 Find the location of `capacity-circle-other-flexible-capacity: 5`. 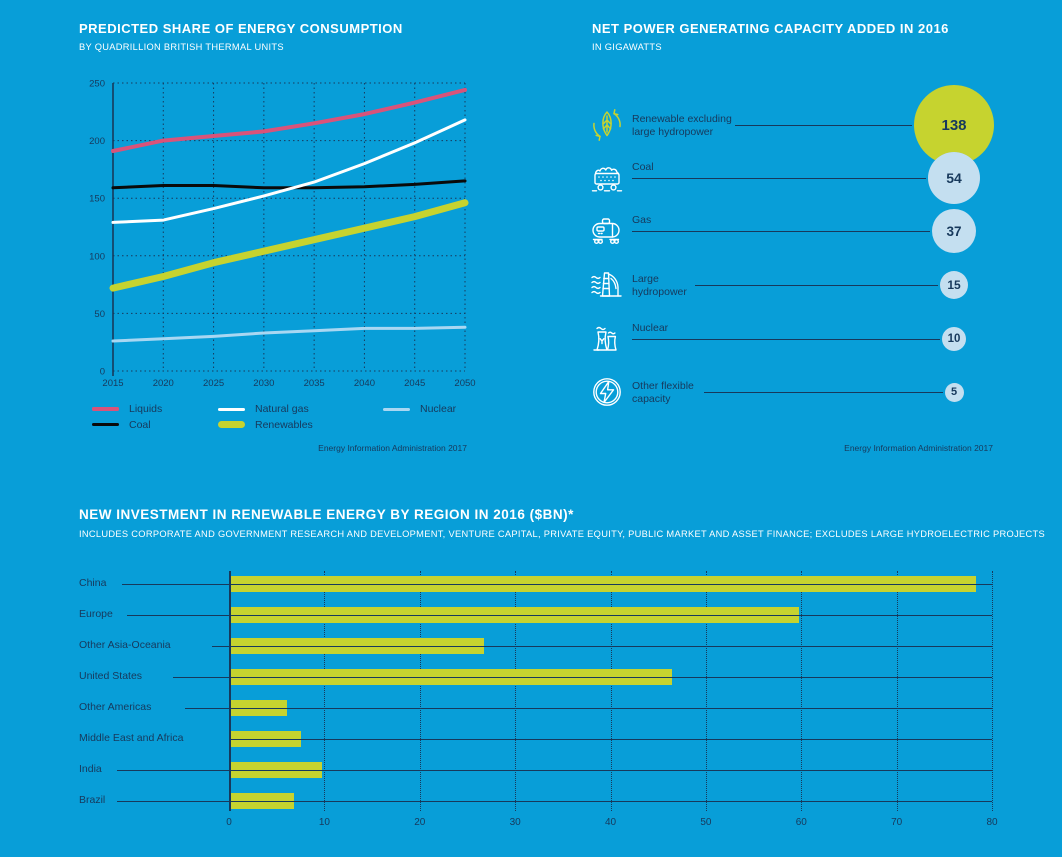

capacity-circle-other-flexible-capacity: 5 is located at coordinates (954, 392).